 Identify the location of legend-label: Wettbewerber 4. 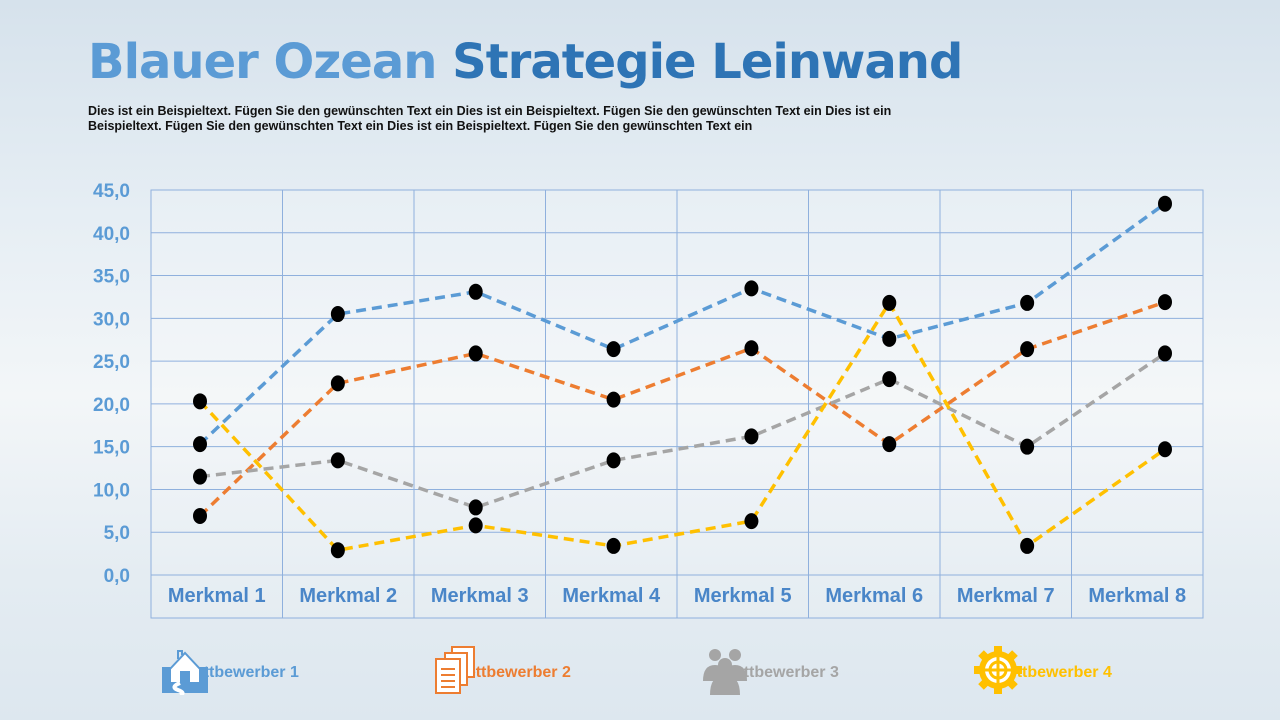
(1052, 672).